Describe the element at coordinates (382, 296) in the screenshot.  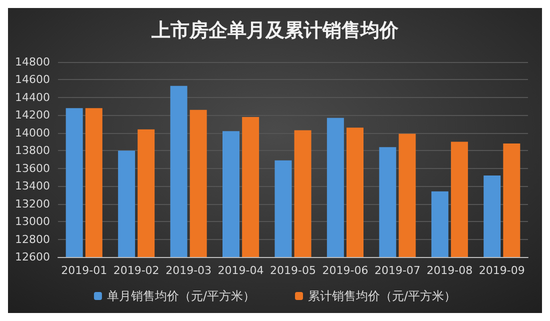
I see `legend-label: 累计销售均价（元/平方米）` at that location.